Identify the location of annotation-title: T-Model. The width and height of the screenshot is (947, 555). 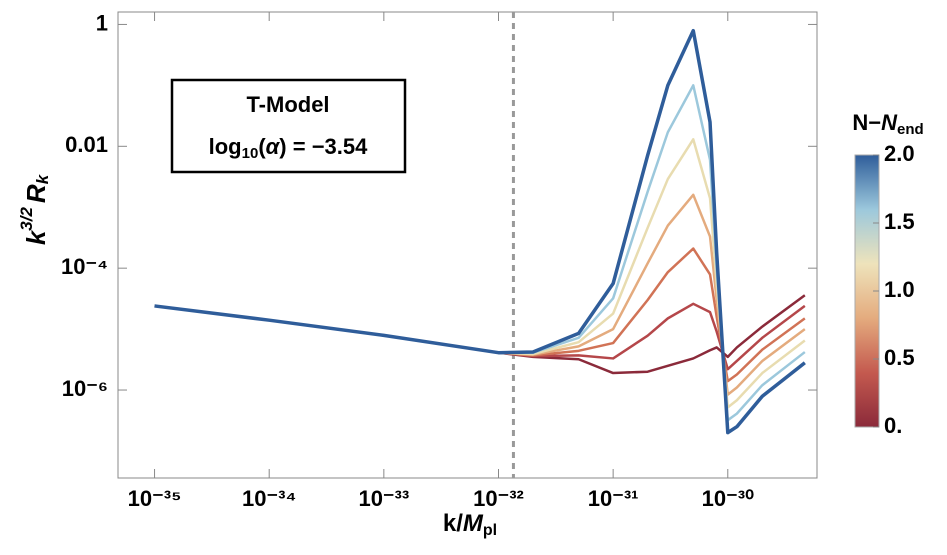
(287, 104).